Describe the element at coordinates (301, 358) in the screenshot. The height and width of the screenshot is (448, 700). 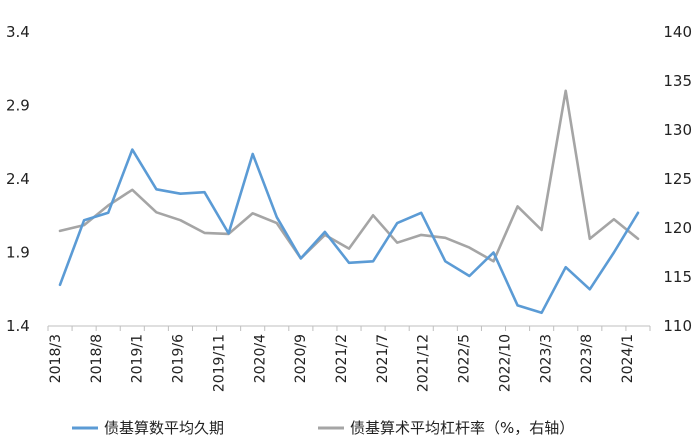
I see `x-tick-label: 2020/9` at that location.